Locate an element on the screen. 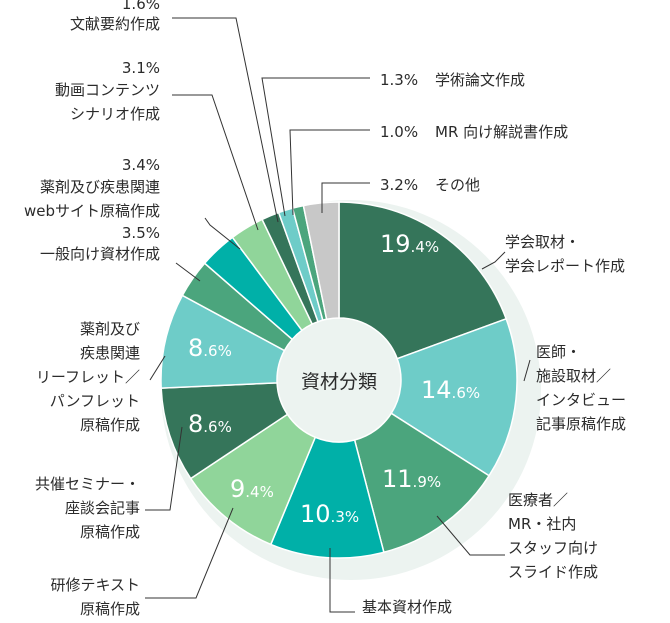  value-label-s4: 10.3% is located at coordinates (329, 514).